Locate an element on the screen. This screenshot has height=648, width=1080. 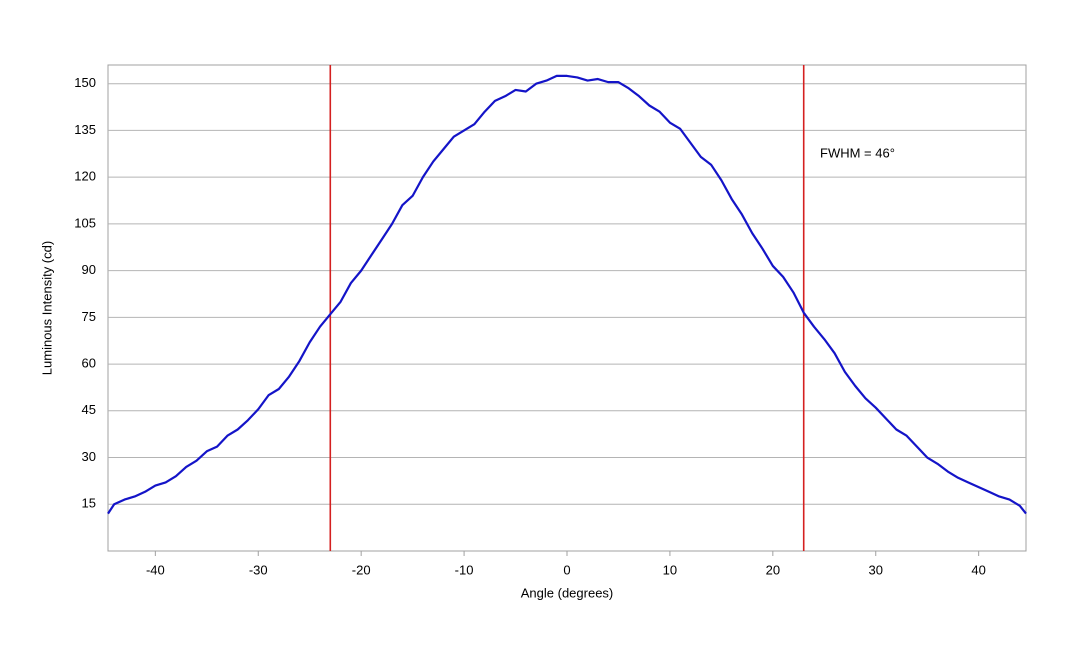
x-tick-label: 0 is located at coordinates (566, 569).